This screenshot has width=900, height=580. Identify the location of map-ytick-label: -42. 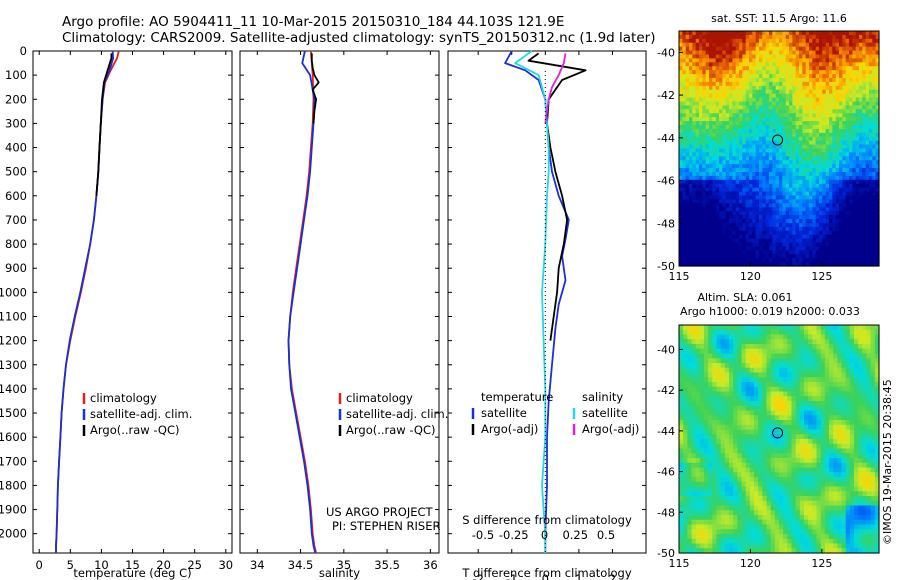
(666, 95).